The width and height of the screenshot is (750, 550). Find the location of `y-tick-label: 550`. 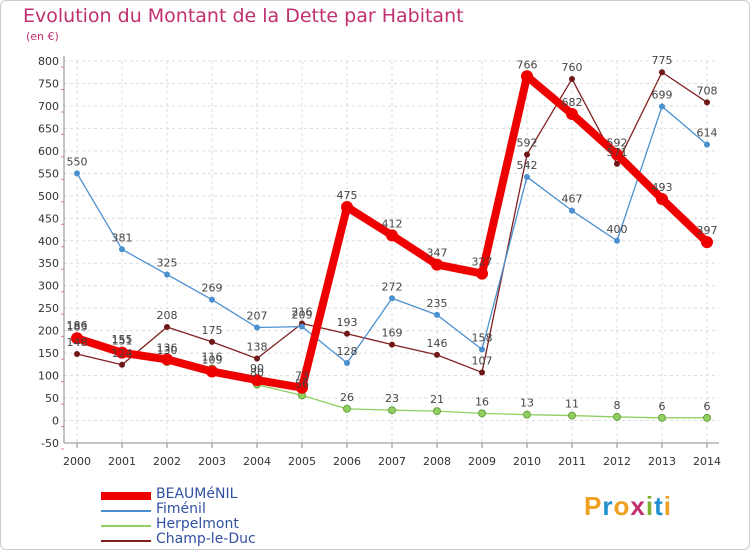

y-tick-label: 550 is located at coordinates (48, 173).